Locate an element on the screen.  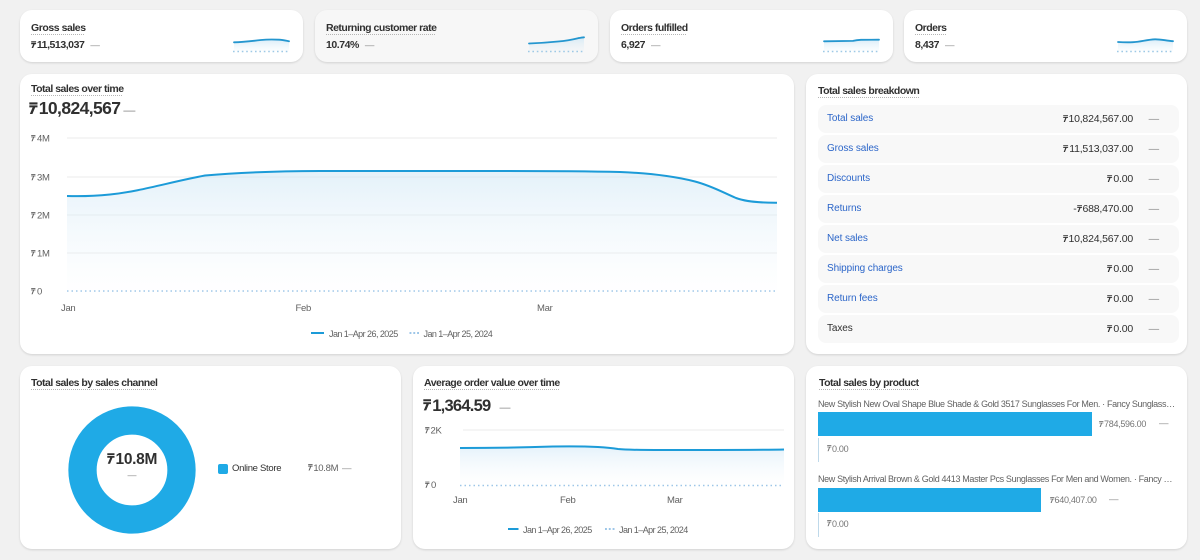
svg-text: 1M is located at coordinates (43, 254).